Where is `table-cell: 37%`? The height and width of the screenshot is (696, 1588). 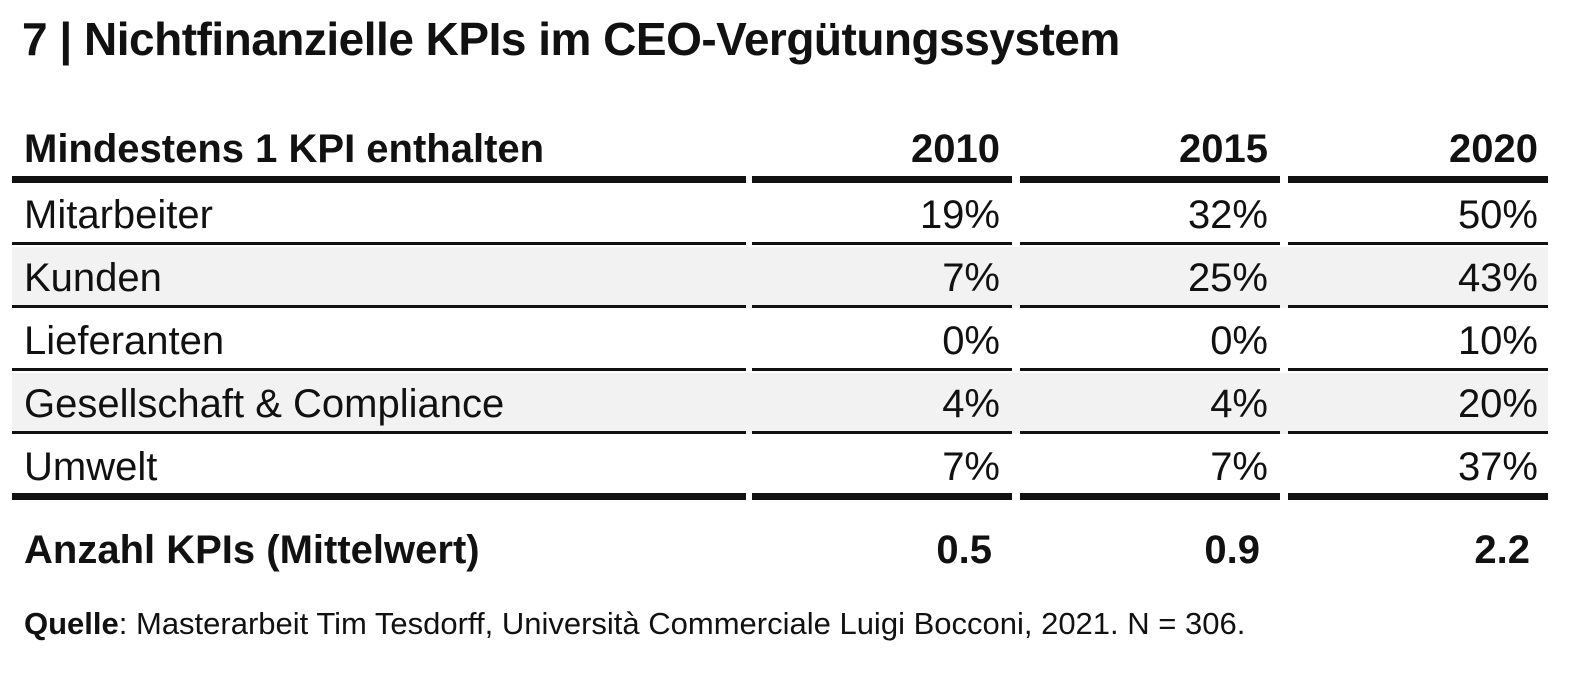 table-cell: 37% is located at coordinates (1497, 467).